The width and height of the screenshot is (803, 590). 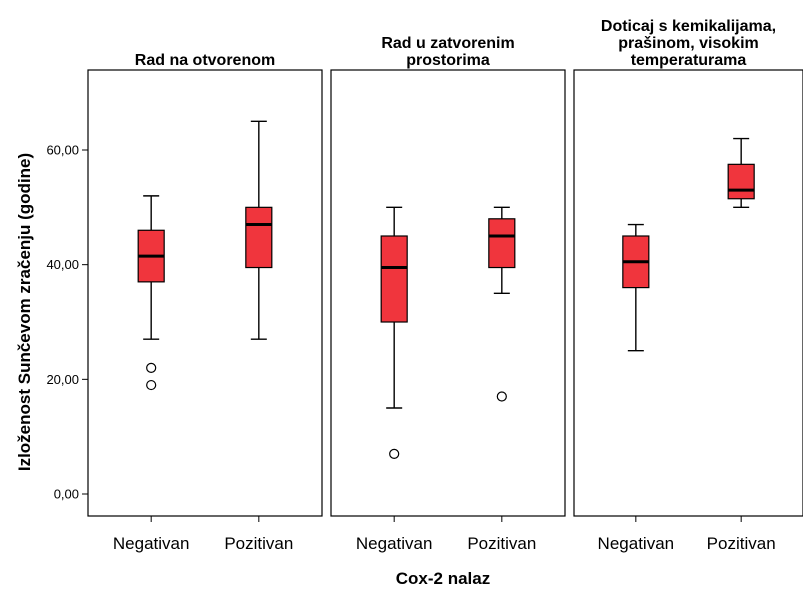 I want to click on panel-title: prašinom, visokim, so click(x=688, y=43).